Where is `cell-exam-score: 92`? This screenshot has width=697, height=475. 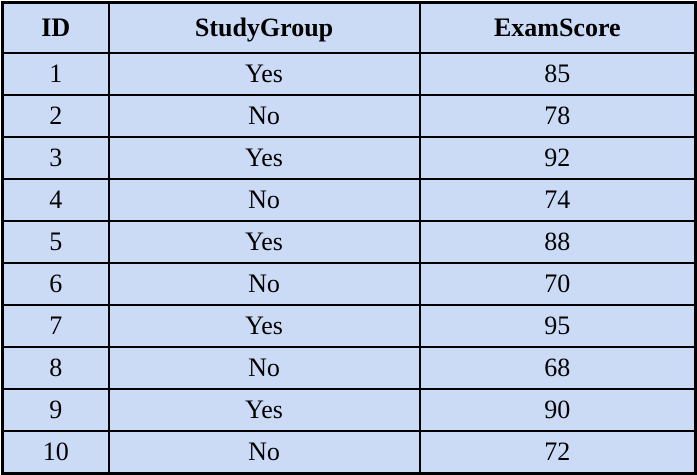
cell-exam-score: 92 is located at coordinates (557, 158).